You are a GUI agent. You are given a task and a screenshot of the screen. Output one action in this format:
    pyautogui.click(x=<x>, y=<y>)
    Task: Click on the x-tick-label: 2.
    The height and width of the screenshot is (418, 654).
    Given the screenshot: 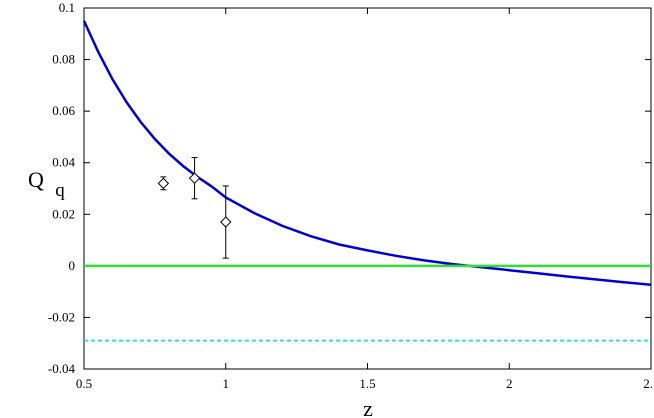 What is the action you would take?
    pyautogui.click(x=648, y=383)
    